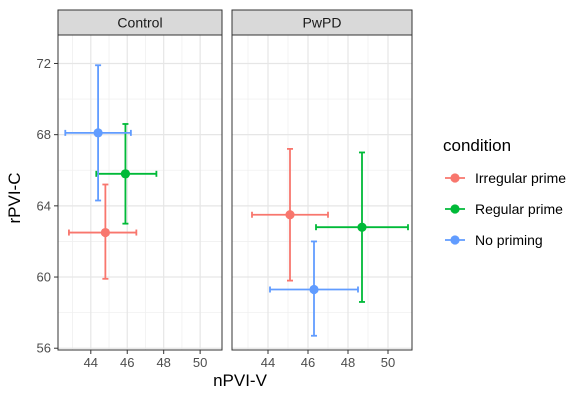 The height and width of the screenshot is (394, 585). Describe the element at coordinates (44, 63) in the screenshot. I see `y-tick-label: 72` at that location.